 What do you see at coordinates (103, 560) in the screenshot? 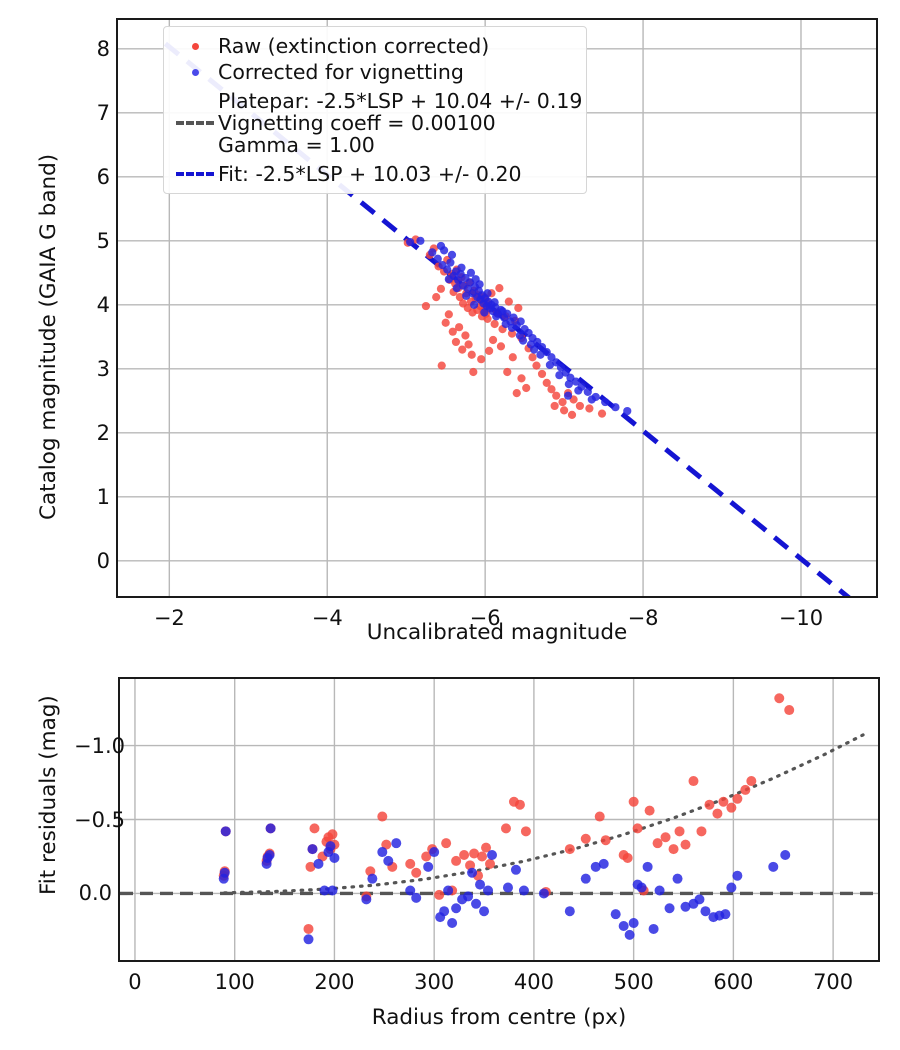
I see `top-y-tick-label: 0` at bounding box center [103, 560].